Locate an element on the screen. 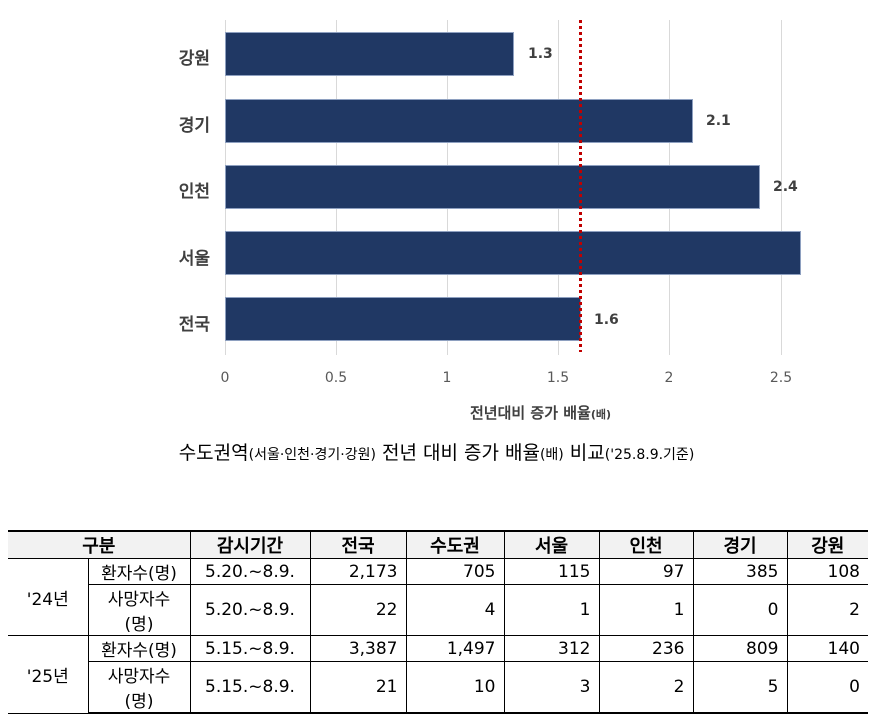 The height and width of the screenshot is (714, 873). header-national: 전국 is located at coordinates (358, 544).